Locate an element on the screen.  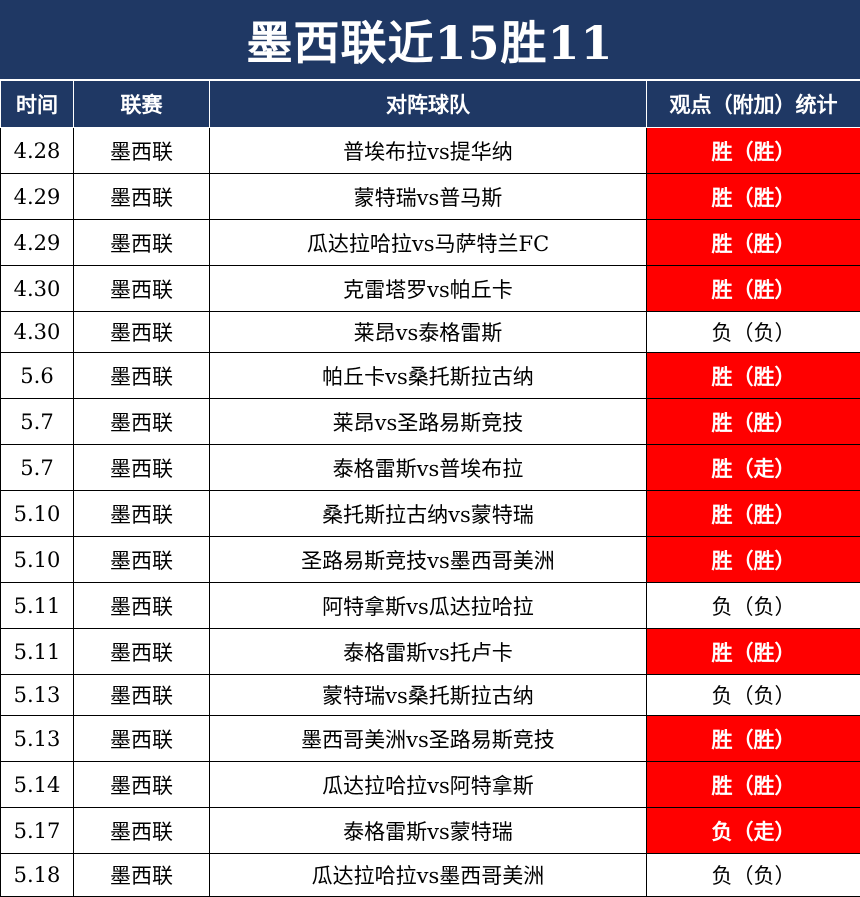
header-time: 时间 is located at coordinates (37, 104).